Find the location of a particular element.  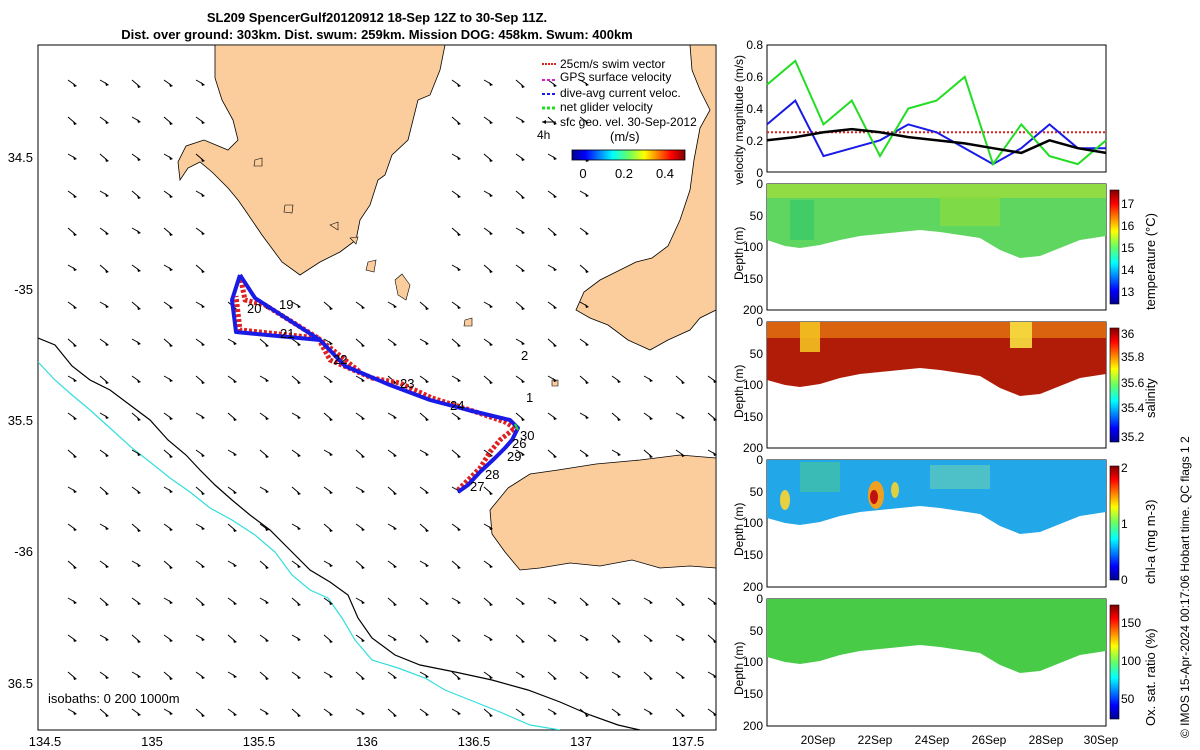

temperature-panel: 17 16 15 14 13 temperature (°C) is located at coordinates (962, 247).